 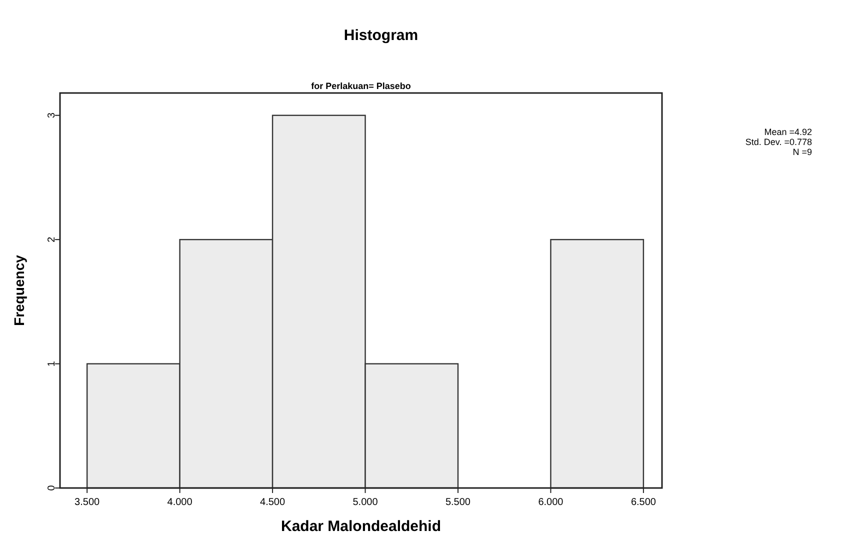 What do you see at coordinates (365, 502) in the screenshot?
I see `x-tick-label: 5.000` at bounding box center [365, 502].